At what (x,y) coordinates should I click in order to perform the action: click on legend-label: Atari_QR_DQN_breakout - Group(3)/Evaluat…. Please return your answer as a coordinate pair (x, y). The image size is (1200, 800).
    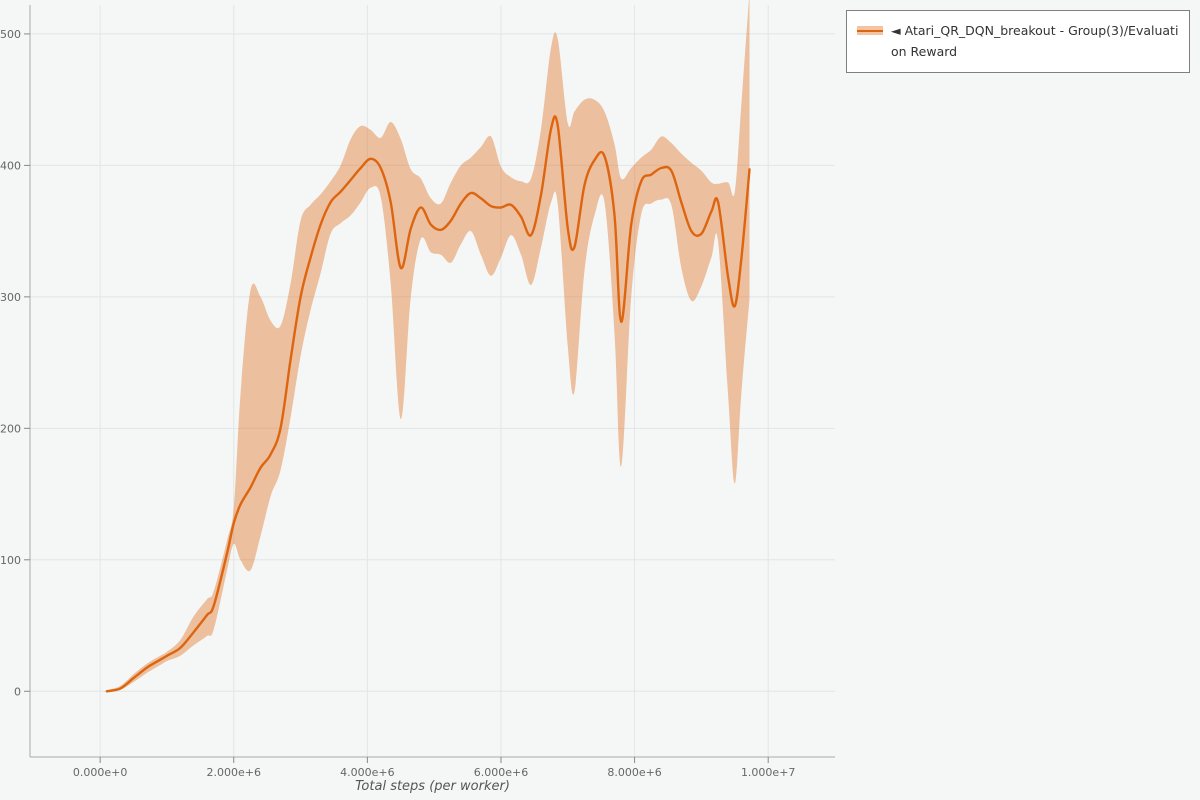
    Looking at the image, I should click on (1035, 41).